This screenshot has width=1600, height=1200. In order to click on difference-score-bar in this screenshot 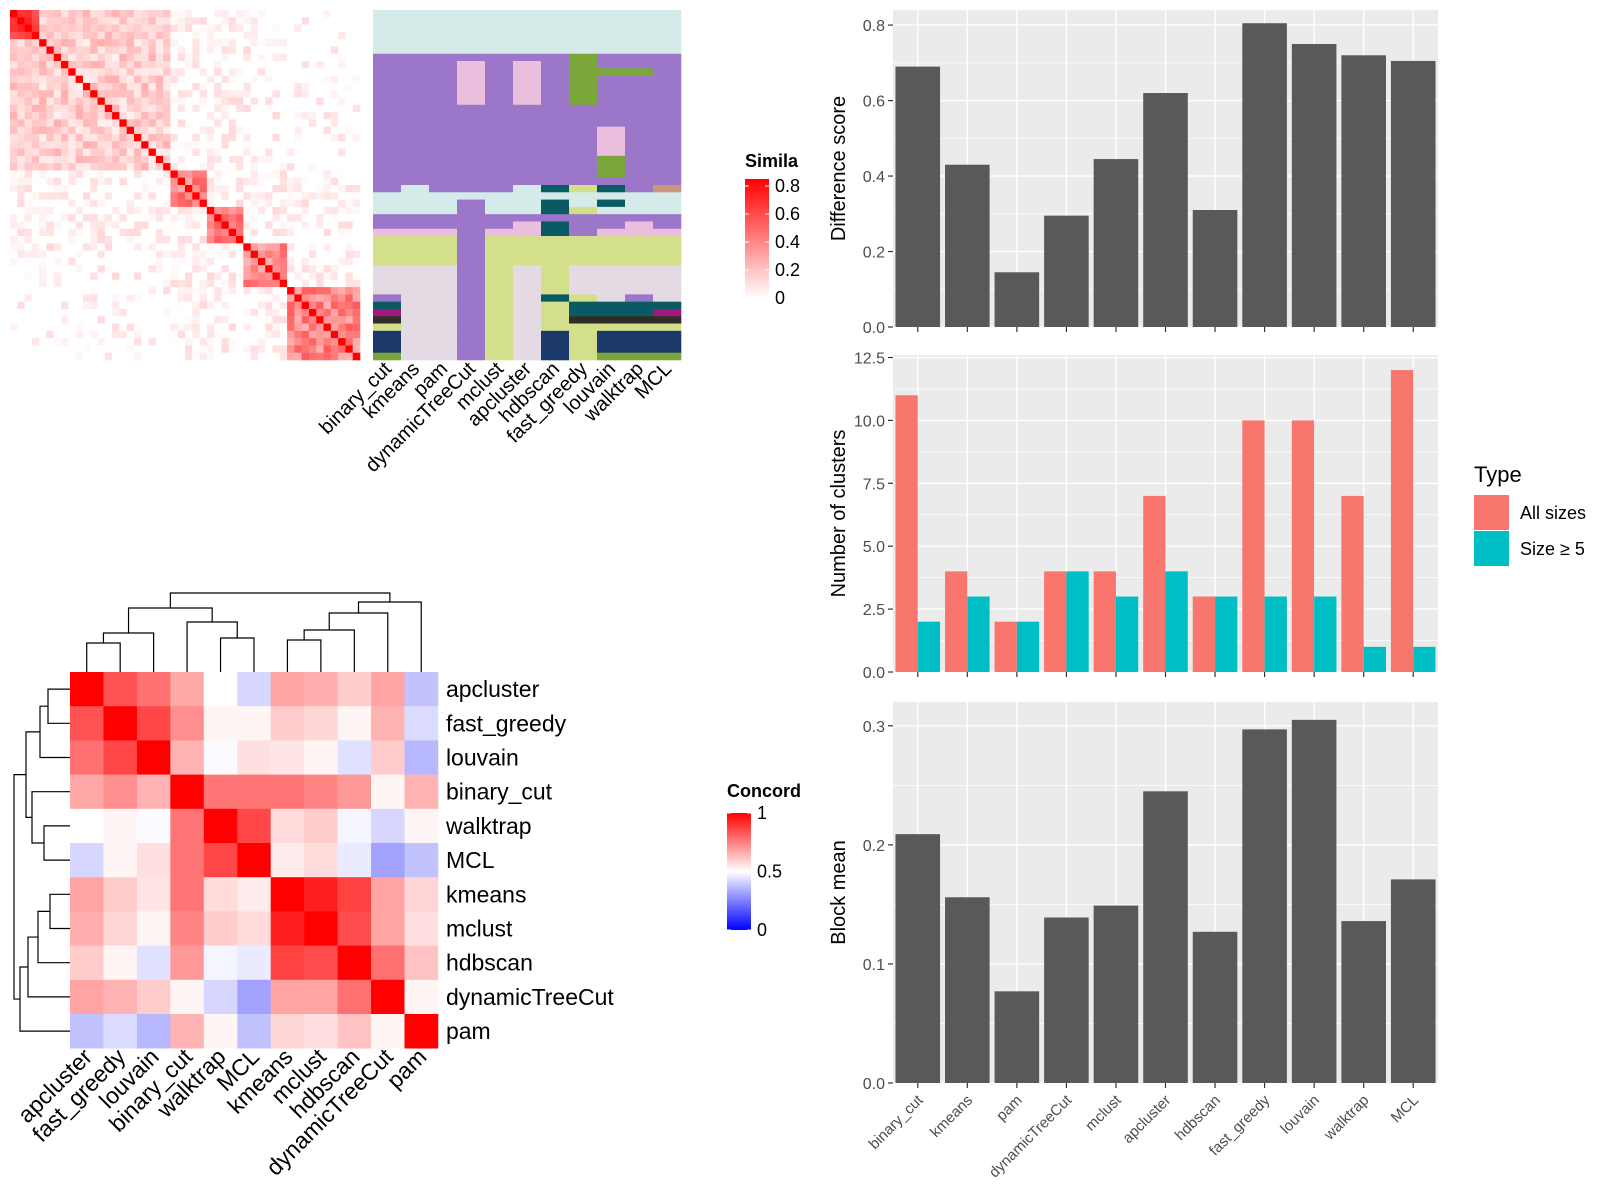, I will do `click(1116, 243)`.